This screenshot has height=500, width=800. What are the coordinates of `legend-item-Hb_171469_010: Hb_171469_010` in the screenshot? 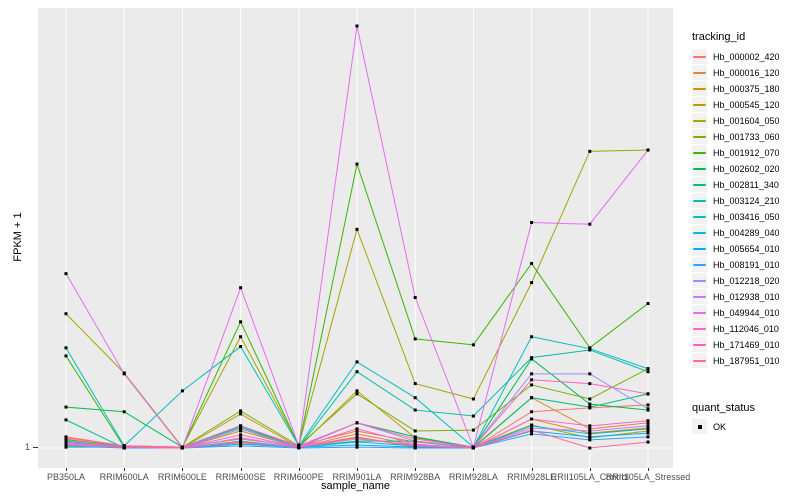 It's located at (736, 344).